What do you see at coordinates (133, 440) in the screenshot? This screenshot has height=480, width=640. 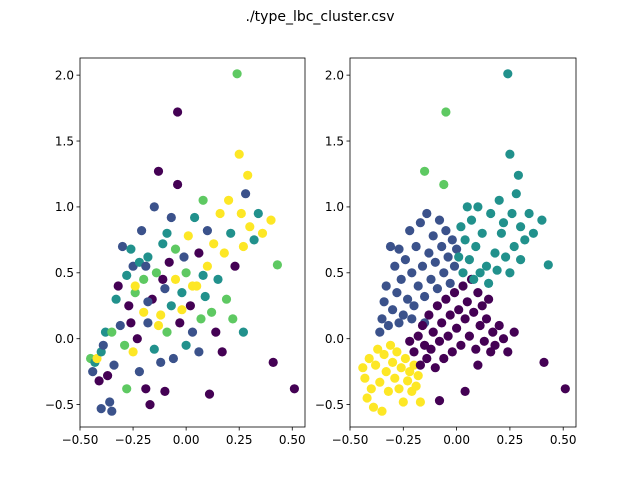 I see `left-x-tick-label: −0.25` at bounding box center [133, 440].